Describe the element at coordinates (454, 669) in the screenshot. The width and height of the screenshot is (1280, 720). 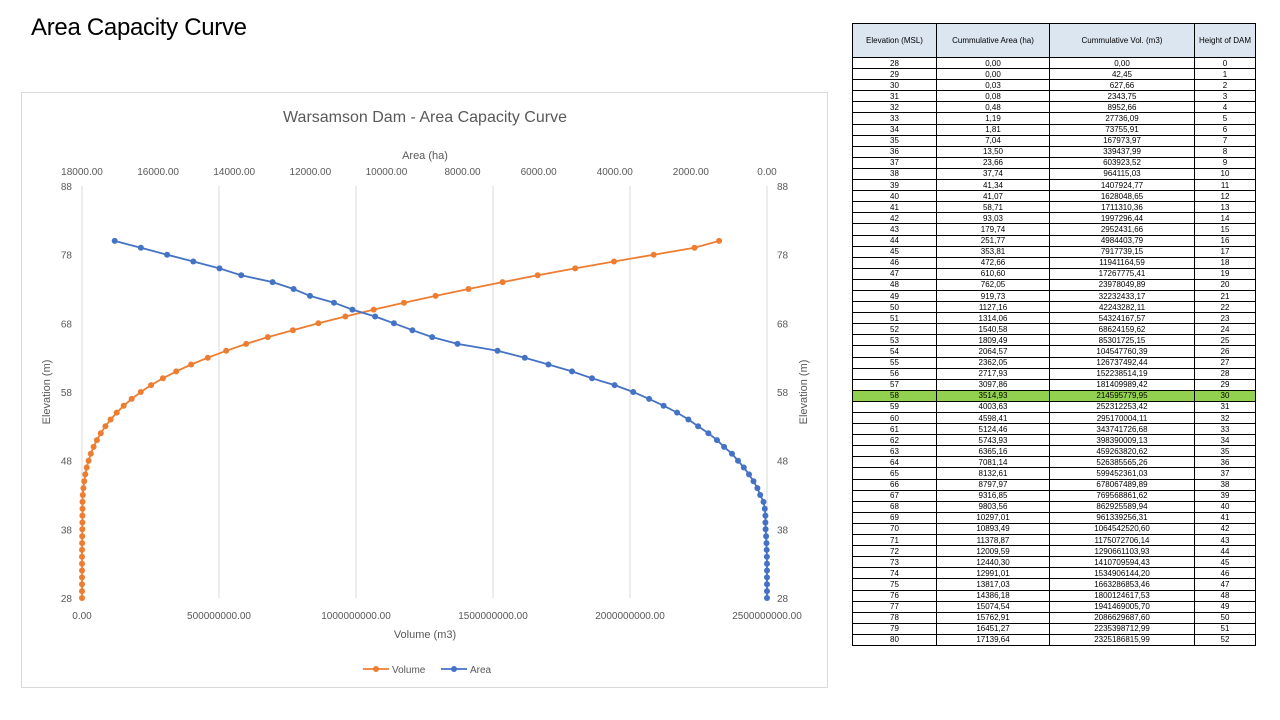
I see `legend-area-marker` at that location.